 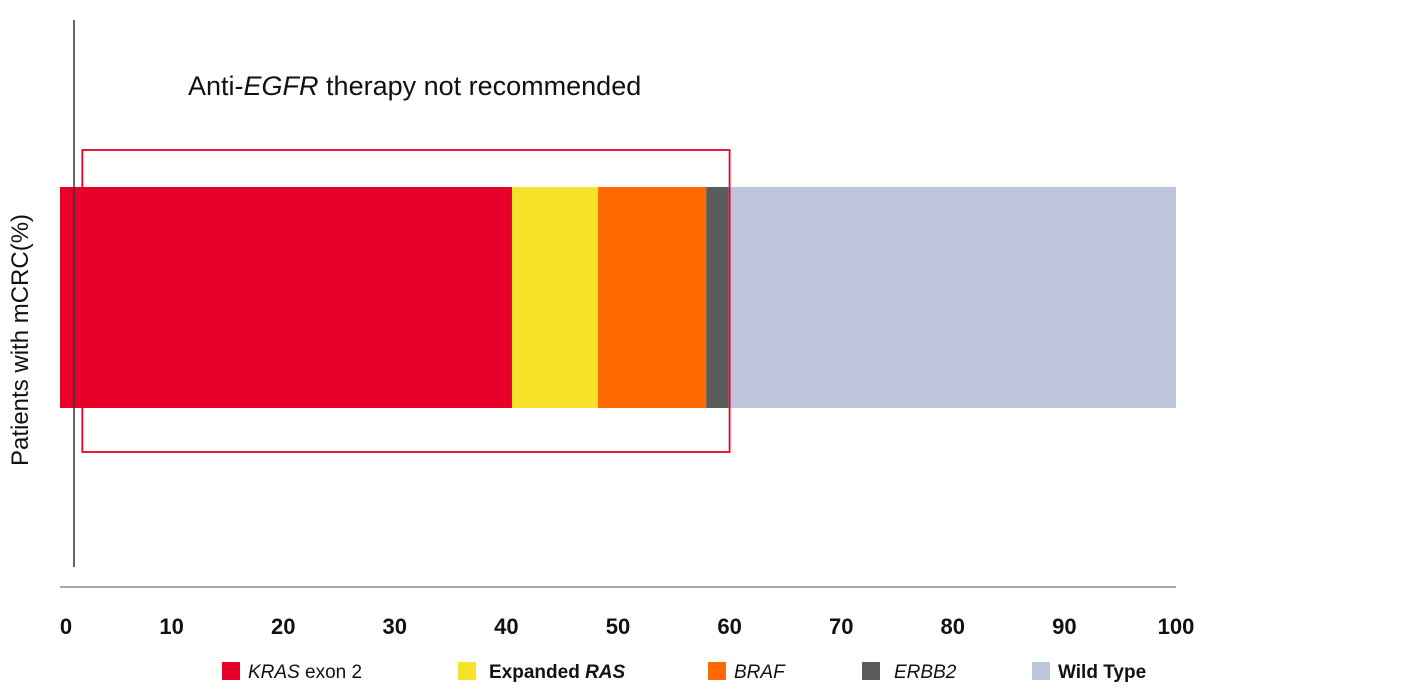 What do you see at coordinates (305, 672) in the screenshot?
I see `legend-label-0: KRAS exon 2` at bounding box center [305, 672].